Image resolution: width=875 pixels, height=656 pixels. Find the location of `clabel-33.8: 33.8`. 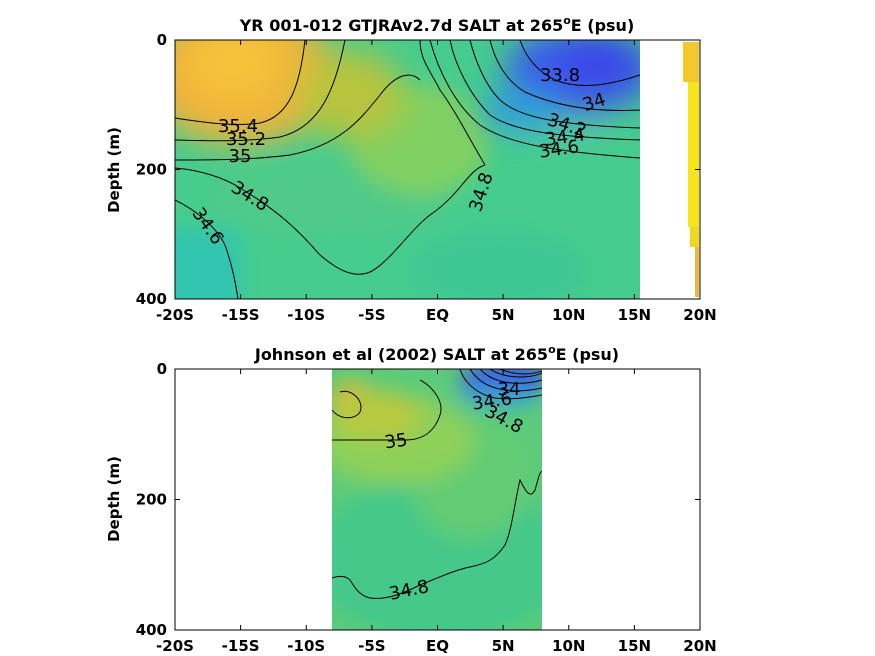

clabel-33.8: 33.8 is located at coordinates (560, 75).